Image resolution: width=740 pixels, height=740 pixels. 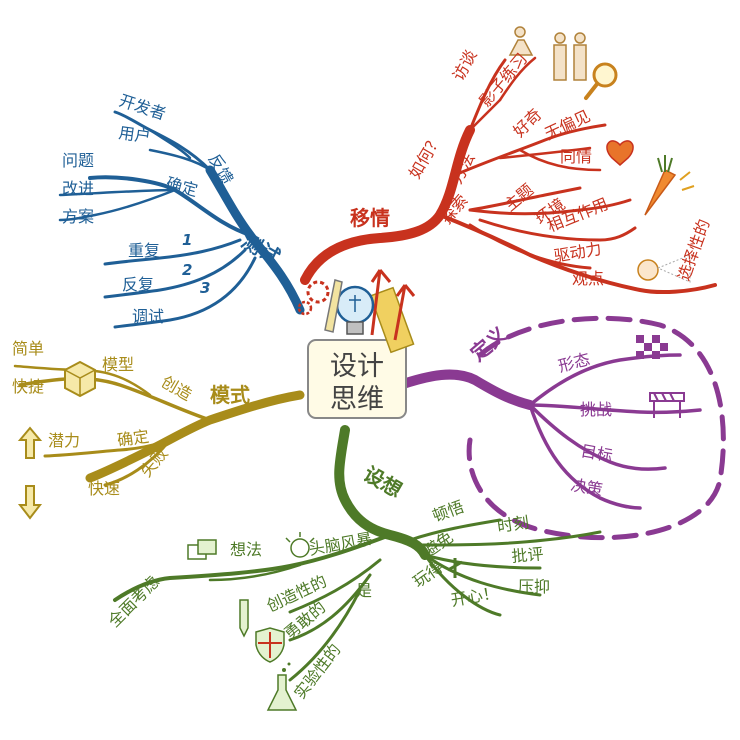 What do you see at coordinates (313, 298) in the screenshot?
I see `gear-icon` at bounding box center [313, 298].